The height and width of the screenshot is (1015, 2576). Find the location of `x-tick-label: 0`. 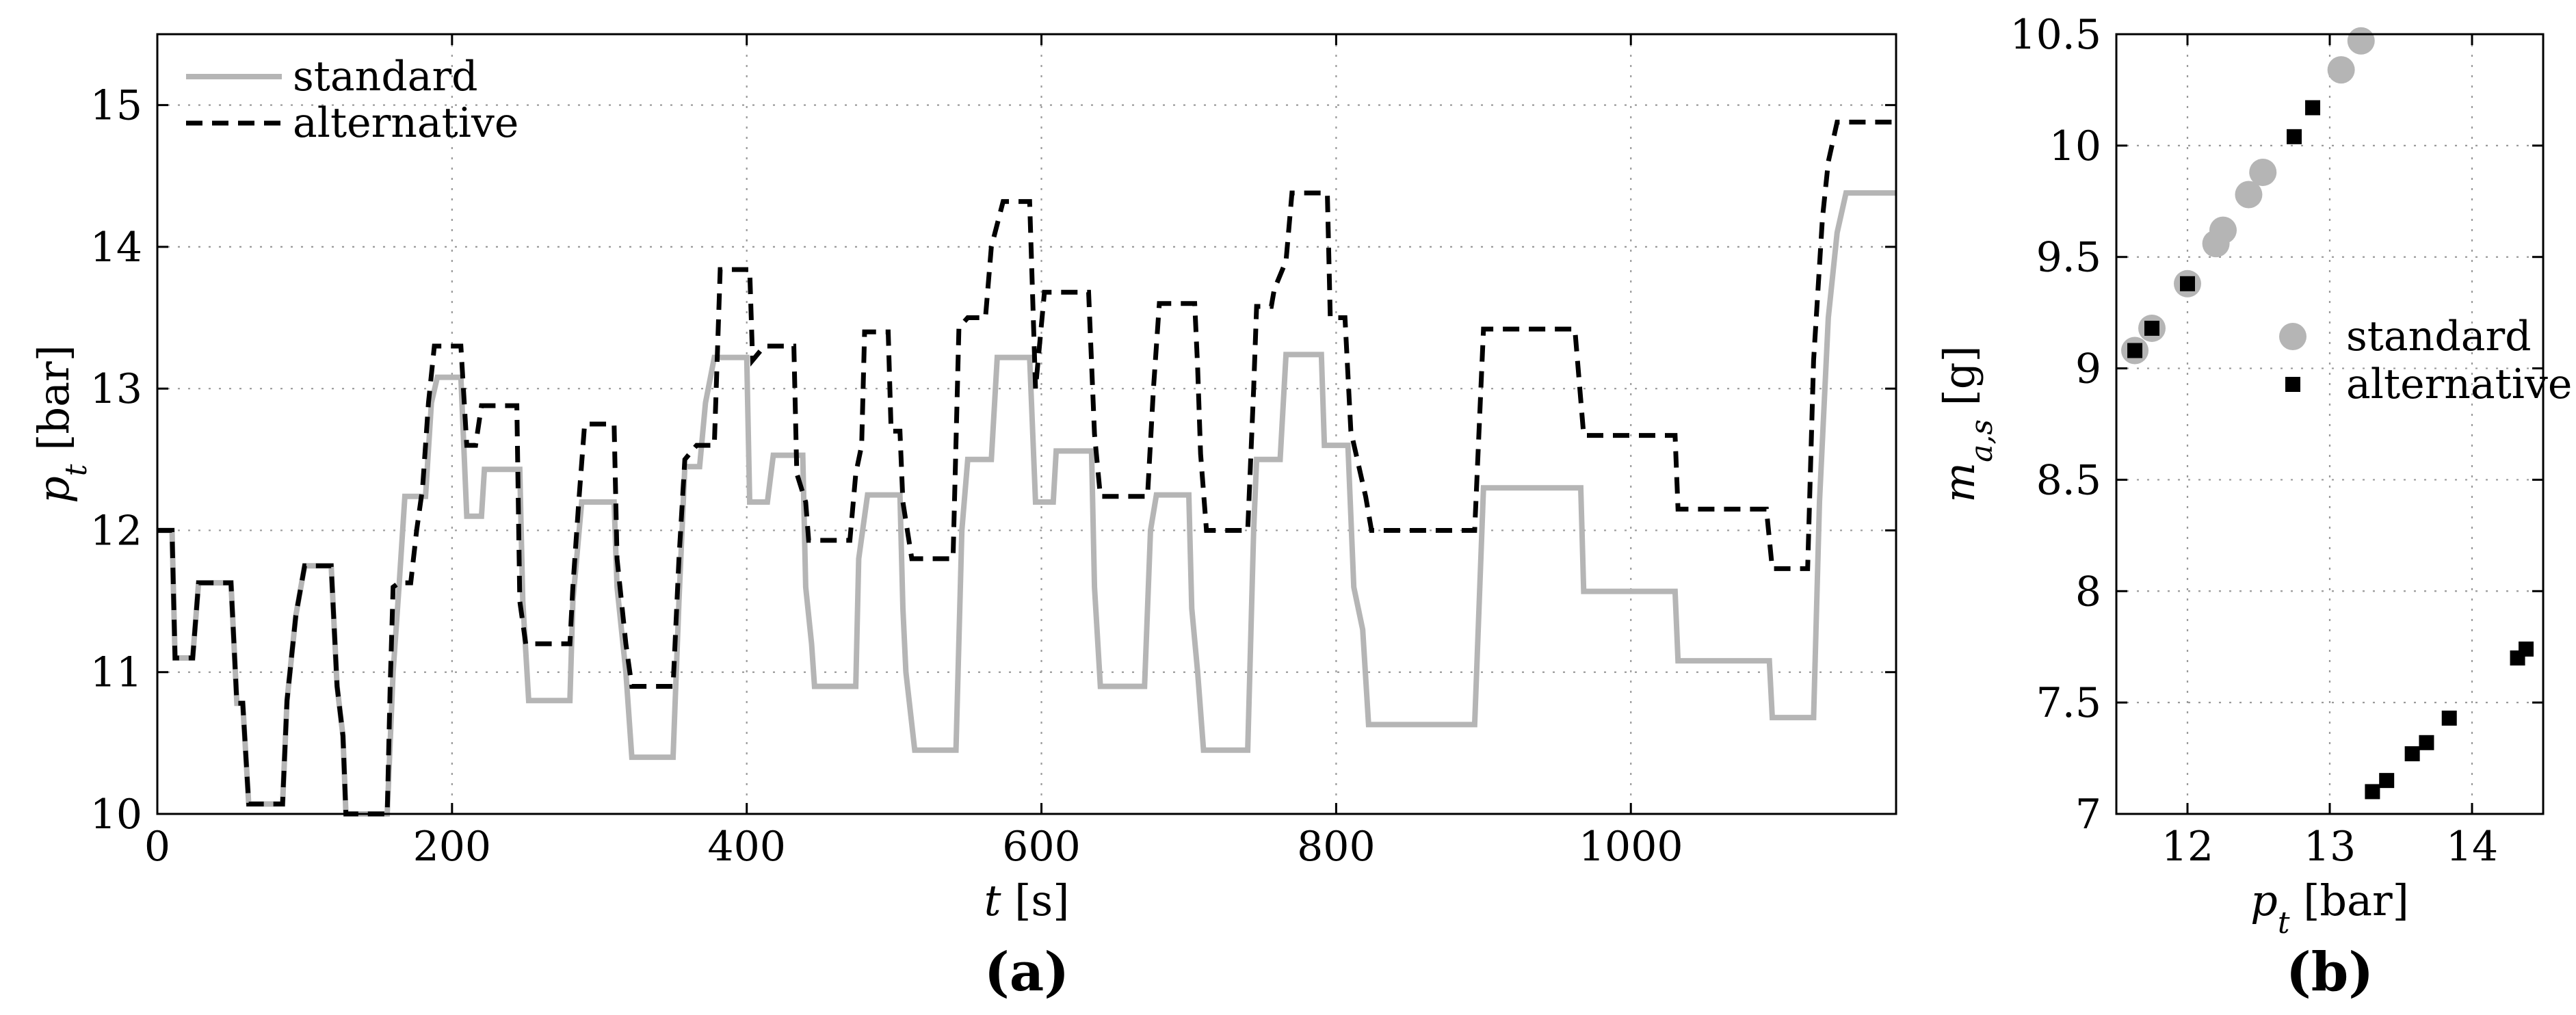

x-tick-label: 0 is located at coordinates (157, 847).